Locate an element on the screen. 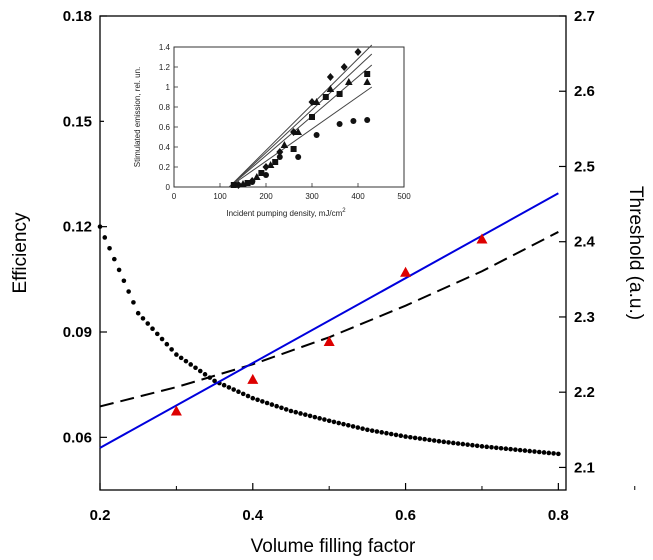  inset-y-tick-label: 1 is located at coordinates (168, 87).